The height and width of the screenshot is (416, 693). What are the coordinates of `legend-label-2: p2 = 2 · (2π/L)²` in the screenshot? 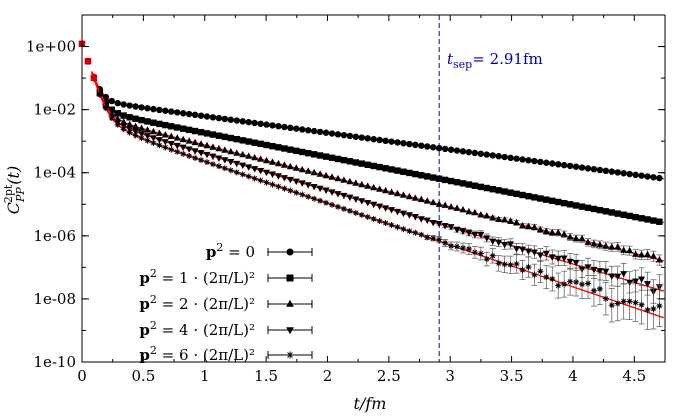 It's located at (197, 303).